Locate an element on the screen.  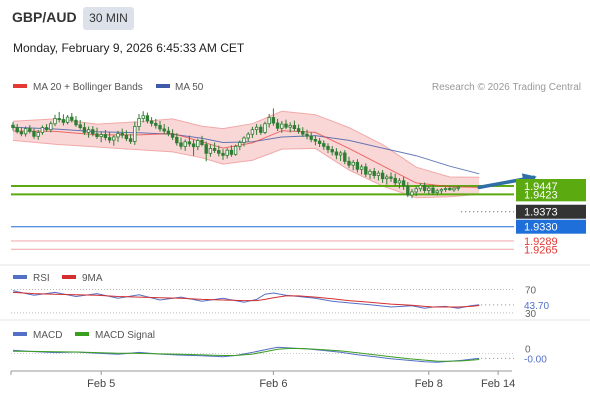
level-label: 1.9423 is located at coordinates (541, 195).